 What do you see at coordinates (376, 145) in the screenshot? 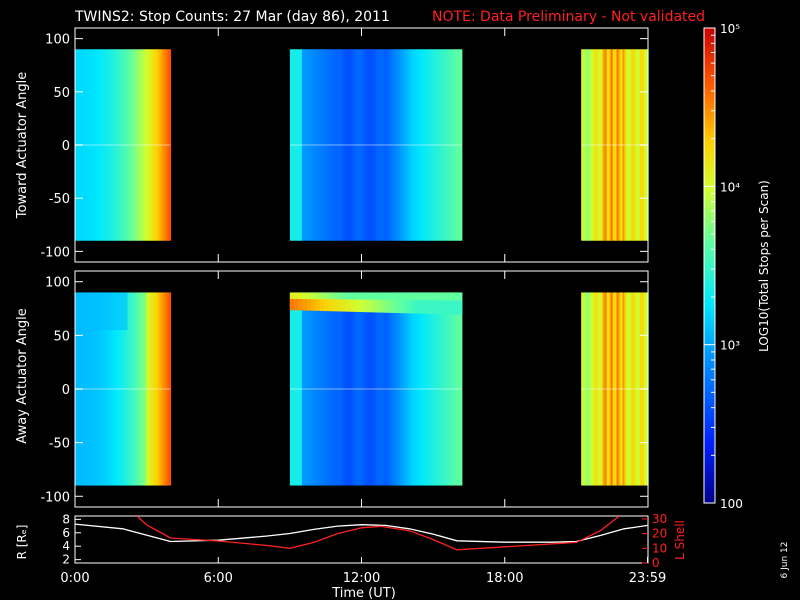
I see `data-block` at bounding box center [376, 145].